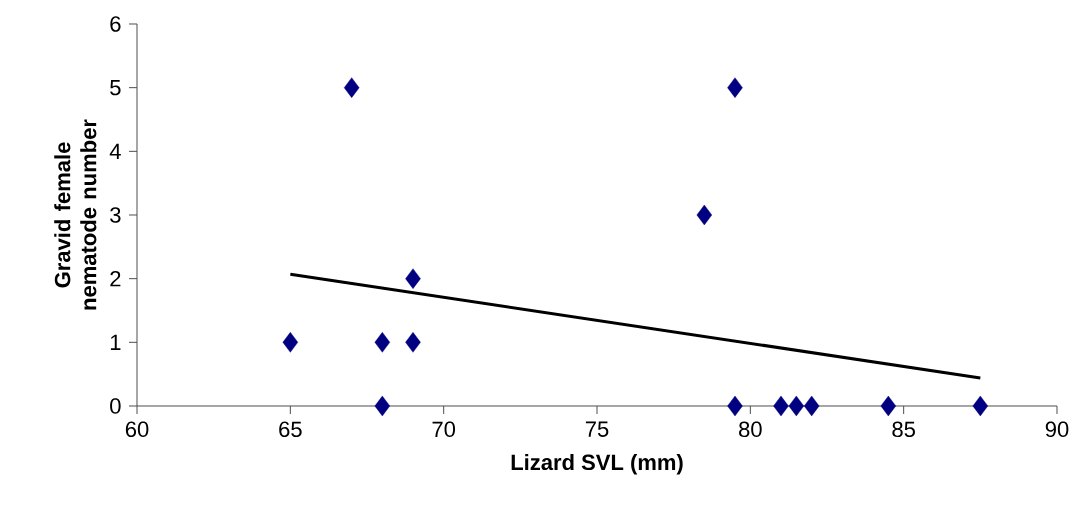 This screenshot has height=525, width=1080. Describe the element at coordinates (903, 429) in the screenshot. I see `x-tick-label: 85` at that location.